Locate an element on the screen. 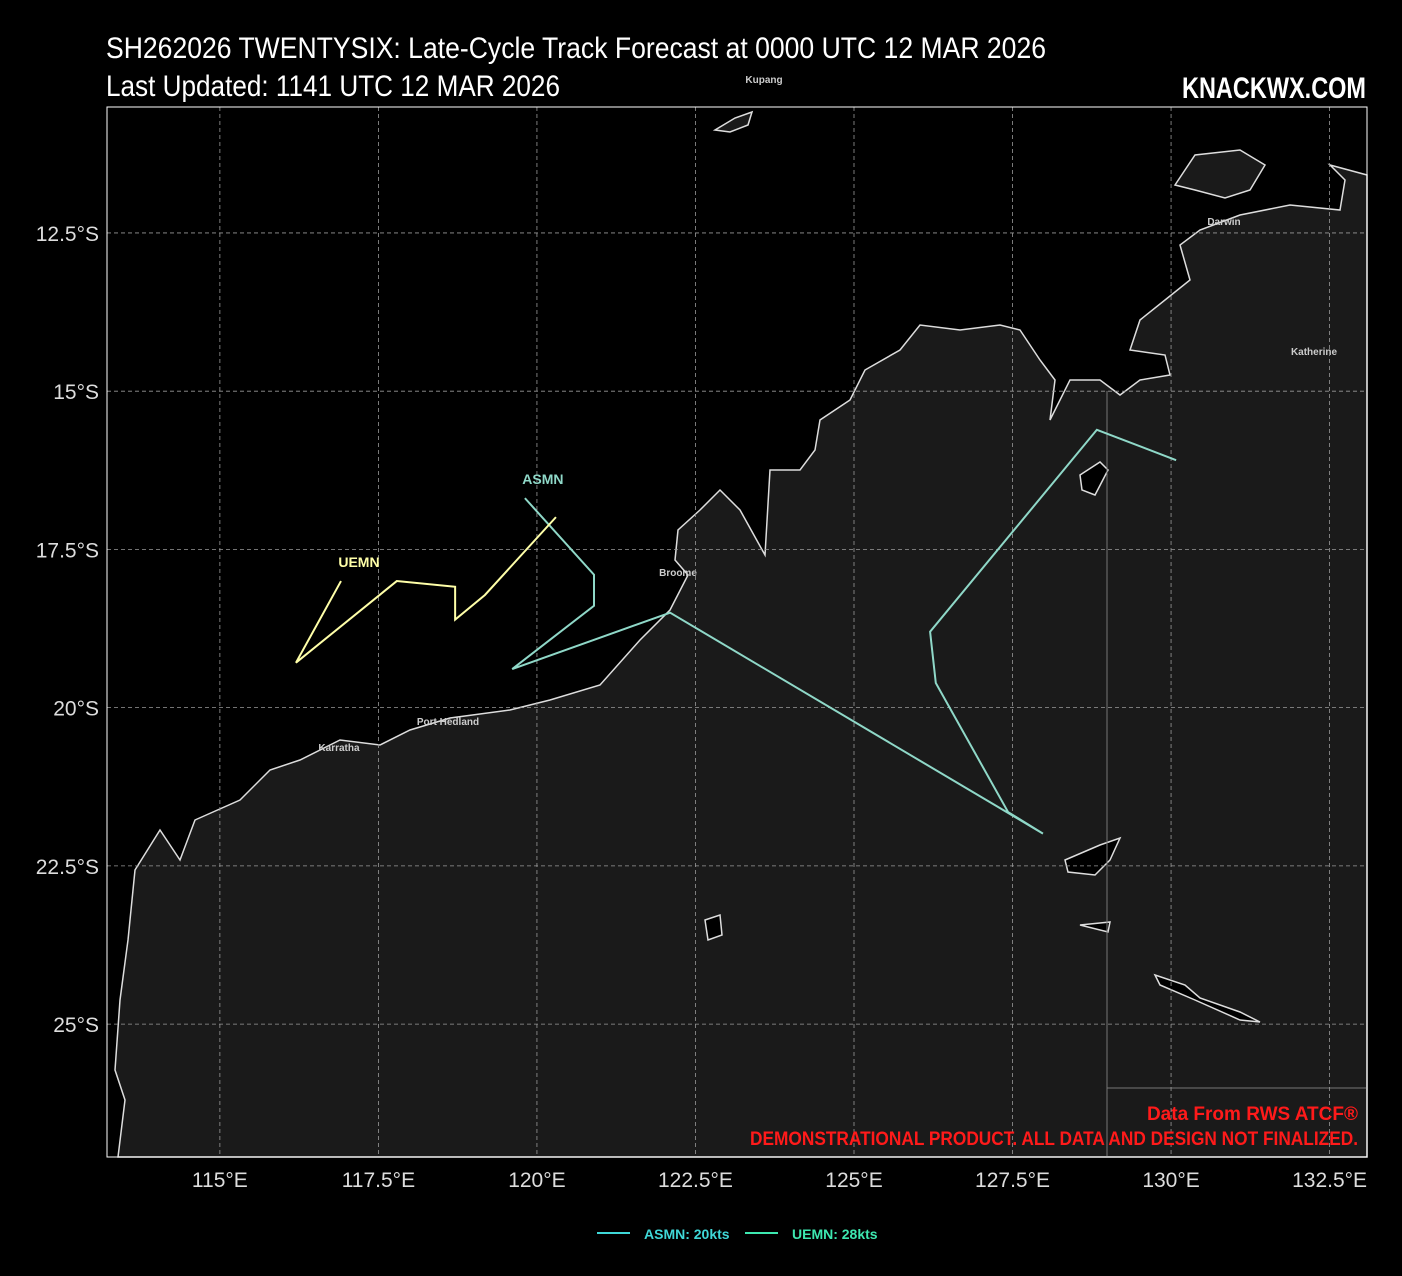  x-tick-label: 115°E is located at coordinates (220, 1180).